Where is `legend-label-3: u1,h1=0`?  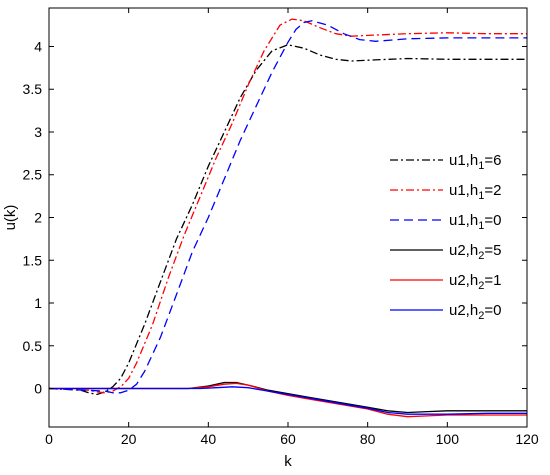
legend-label-3: u1,h1=0 is located at coordinates (475, 222).